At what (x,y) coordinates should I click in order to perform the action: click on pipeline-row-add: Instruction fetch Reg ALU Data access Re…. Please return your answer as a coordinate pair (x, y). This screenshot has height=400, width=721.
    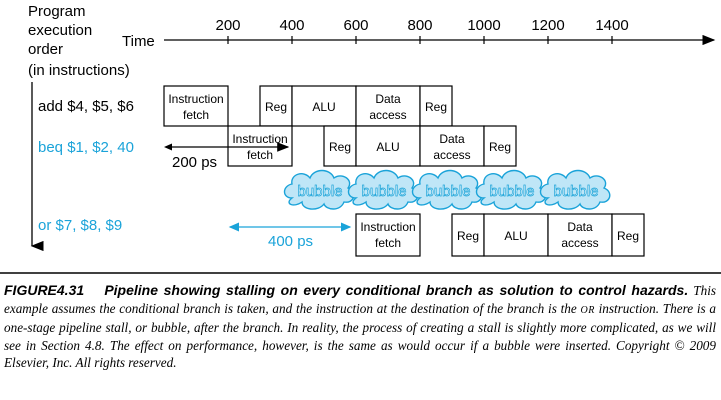
    Looking at the image, I should click on (308, 106).